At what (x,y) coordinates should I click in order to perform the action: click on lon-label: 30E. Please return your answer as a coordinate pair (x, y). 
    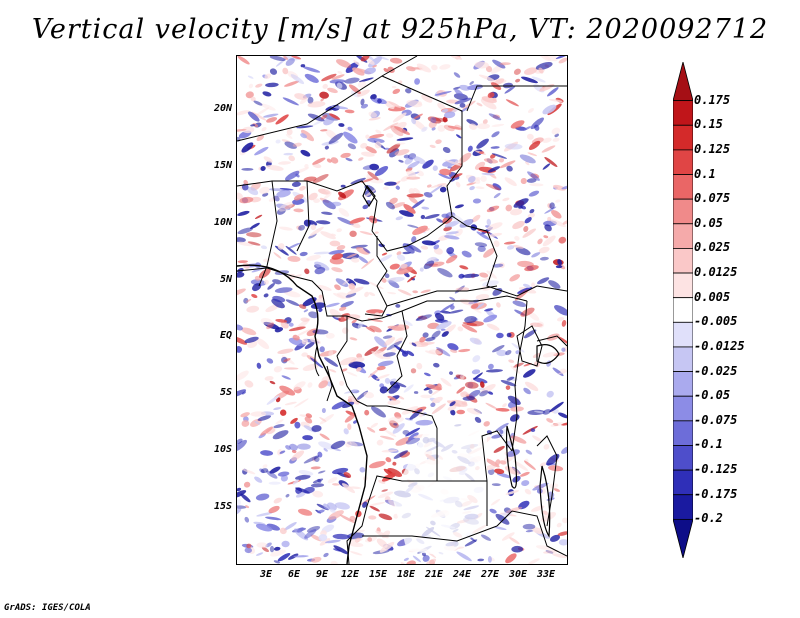
    Looking at the image, I should click on (518, 574).